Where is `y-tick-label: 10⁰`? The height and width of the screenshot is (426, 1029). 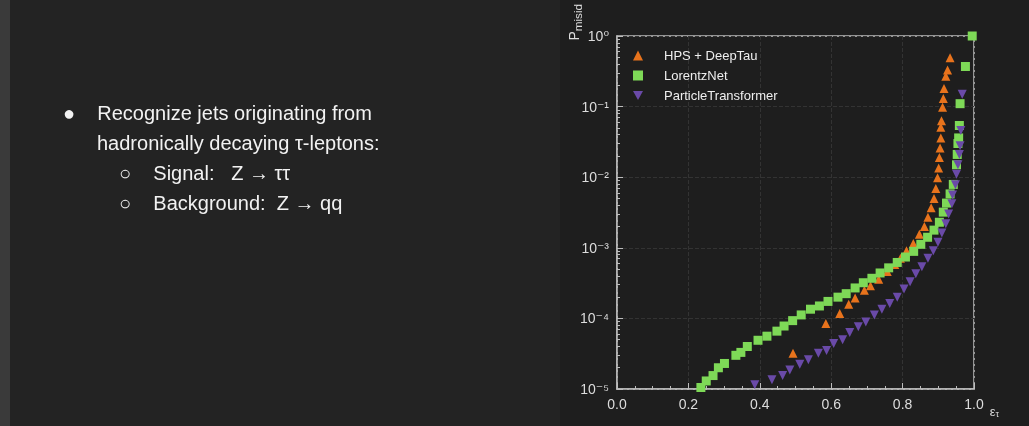
y-tick-label: 10⁰ is located at coordinates (598, 36).